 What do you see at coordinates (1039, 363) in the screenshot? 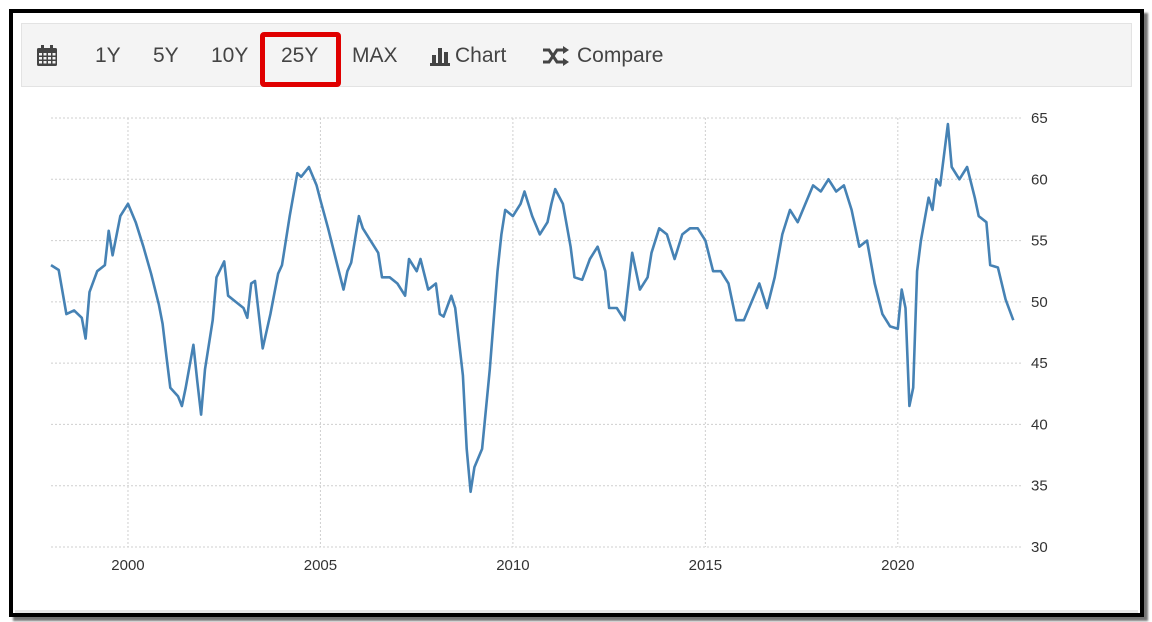
I see `y-tick-label: 45` at bounding box center [1039, 363].